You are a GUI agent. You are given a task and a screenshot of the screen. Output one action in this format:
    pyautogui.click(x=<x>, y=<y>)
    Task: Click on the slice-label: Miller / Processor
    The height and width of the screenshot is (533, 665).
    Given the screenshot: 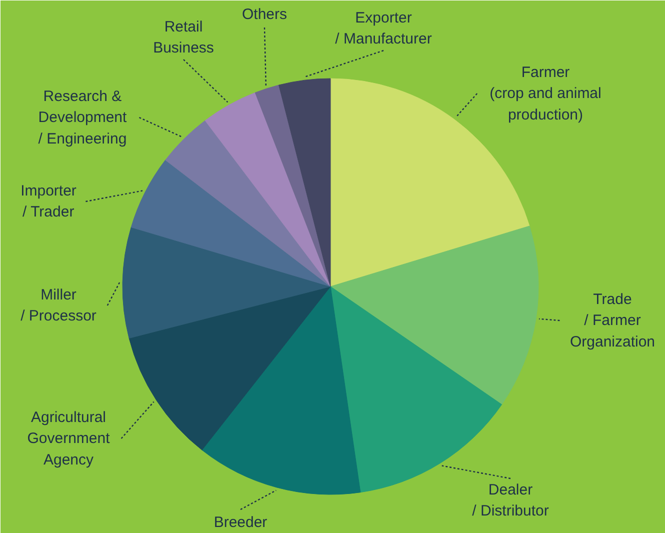 What is the action you would take?
    pyautogui.click(x=58, y=305)
    